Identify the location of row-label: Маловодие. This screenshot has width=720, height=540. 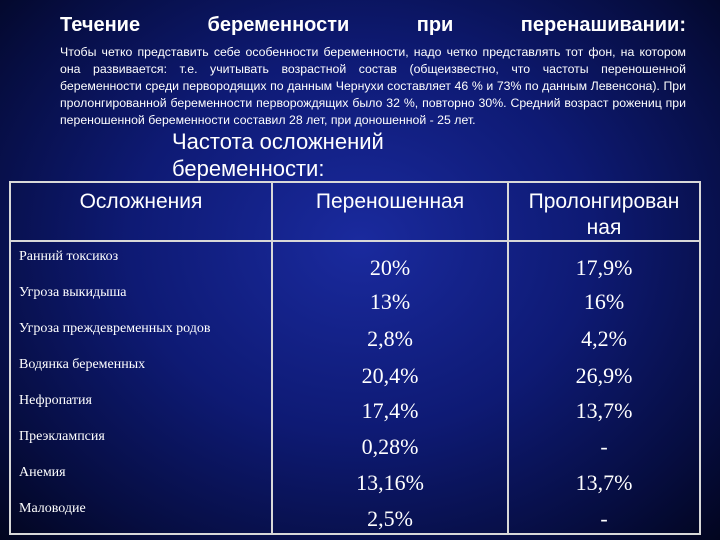
(52, 508).